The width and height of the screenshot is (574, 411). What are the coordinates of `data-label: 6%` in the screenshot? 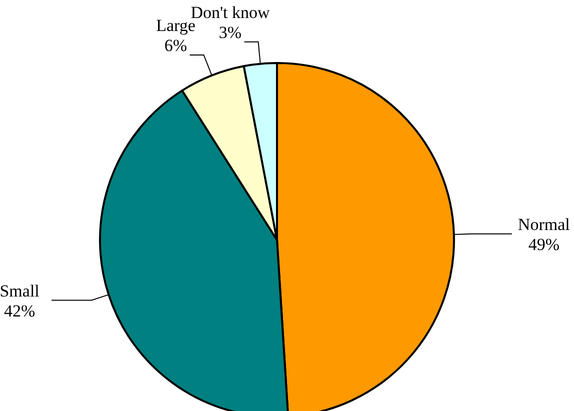 It's located at (176, 45).